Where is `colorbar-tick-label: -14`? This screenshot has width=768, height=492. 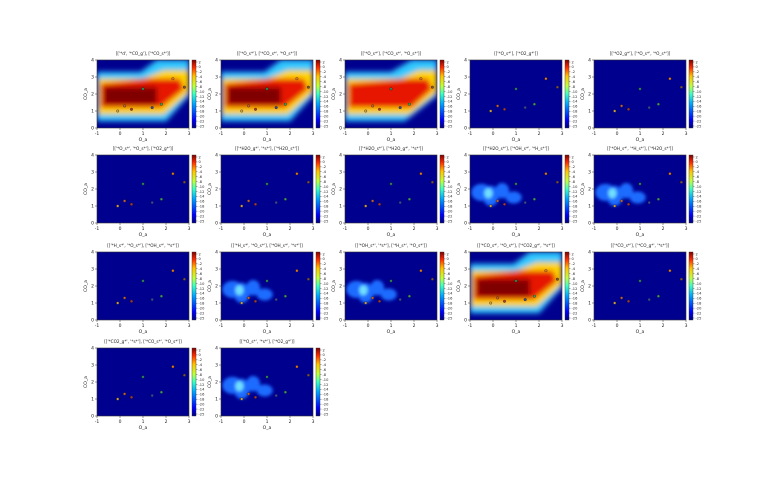 colorbar-tick-label: -14 is located at coordinates (202, 102).